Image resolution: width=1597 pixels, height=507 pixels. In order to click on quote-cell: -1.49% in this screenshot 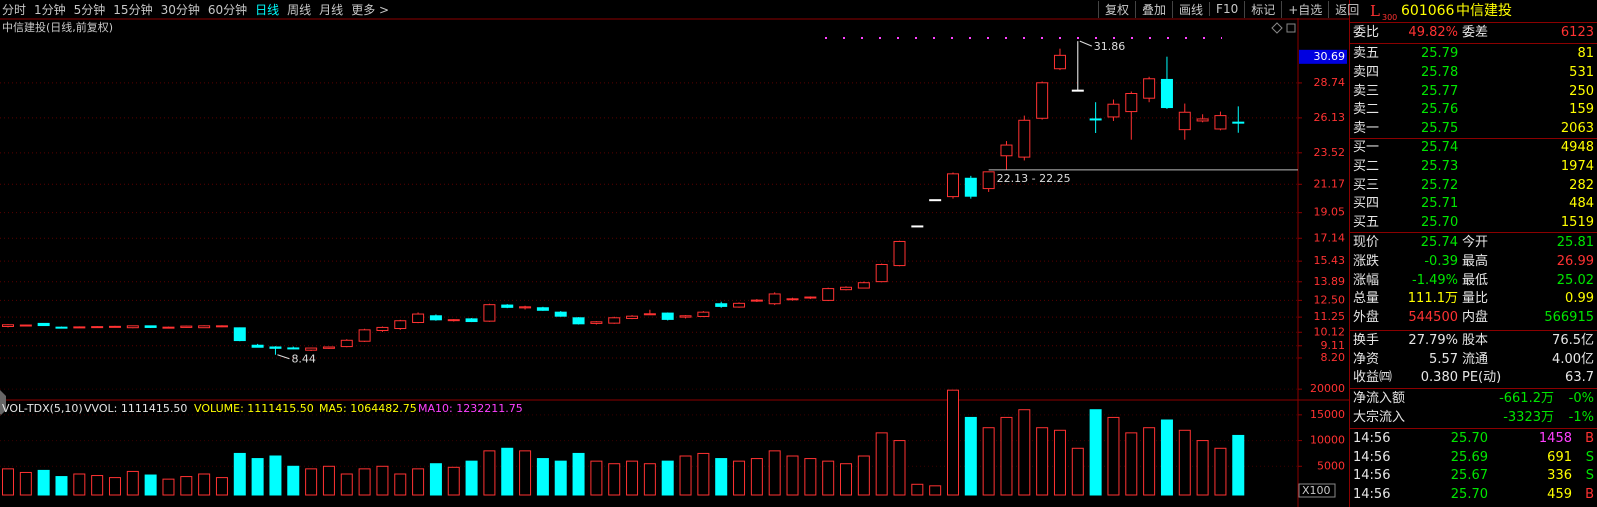, I will do `click(1435, 280)`.